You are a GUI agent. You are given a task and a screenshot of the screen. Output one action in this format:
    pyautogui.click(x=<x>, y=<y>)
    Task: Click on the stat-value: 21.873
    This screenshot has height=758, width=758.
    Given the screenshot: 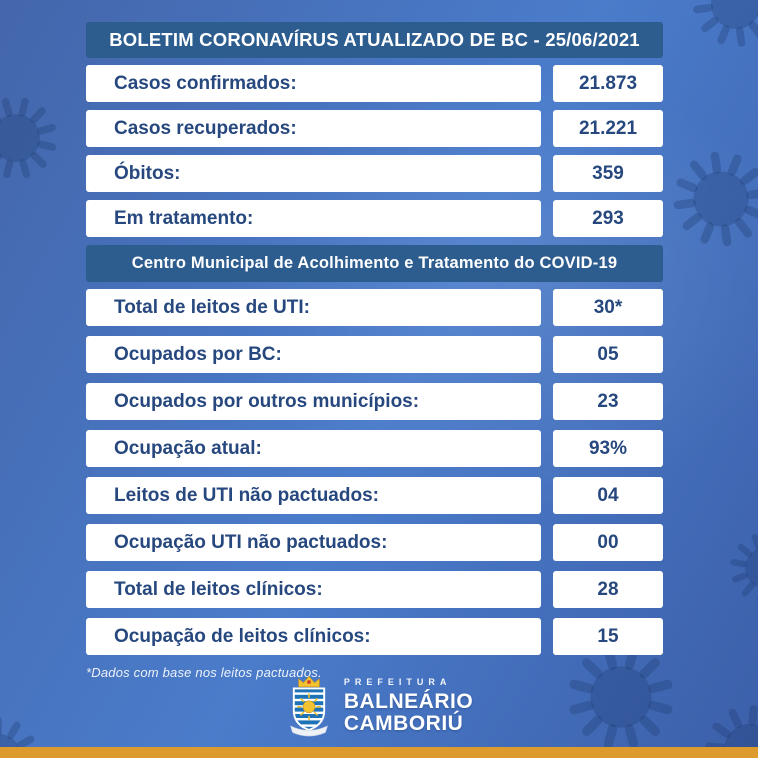 What is the action you would take?
    pyautogui.click(x=608, y=83)
    